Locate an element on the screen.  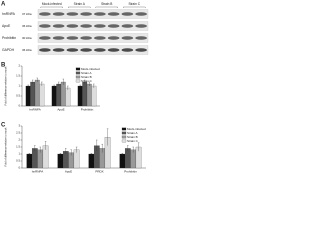
y-tick-label: 3 is located at coordinates (19, 126).